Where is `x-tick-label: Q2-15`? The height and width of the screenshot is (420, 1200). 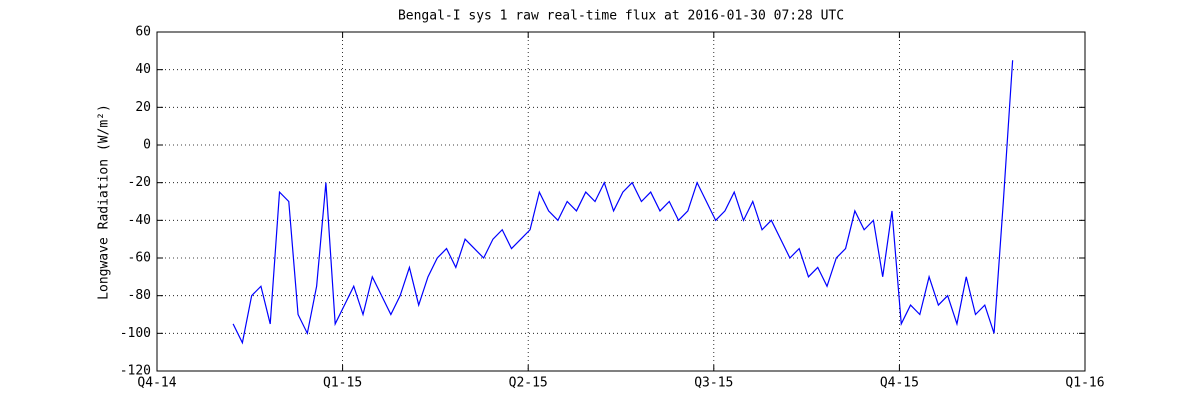
x-tick-label: Q2-15 is located at coordinates (528, 383).